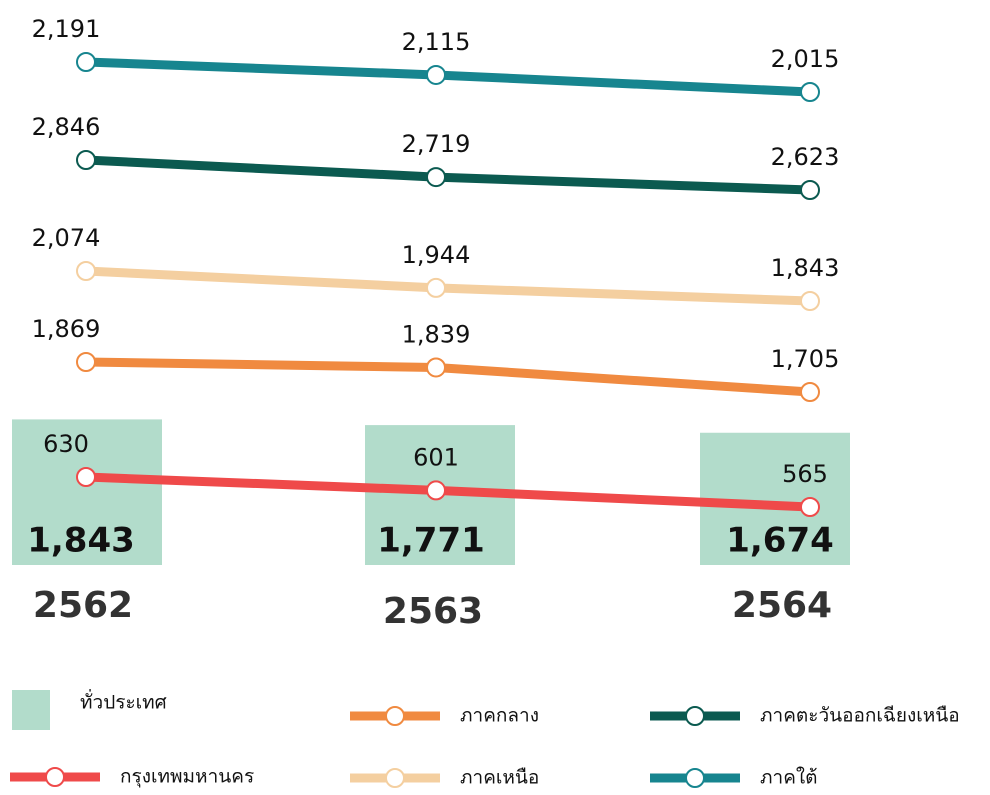  Describe the element at coordinates (66, 329) in the screenshot. I see `value-label: 1,869` at that location.